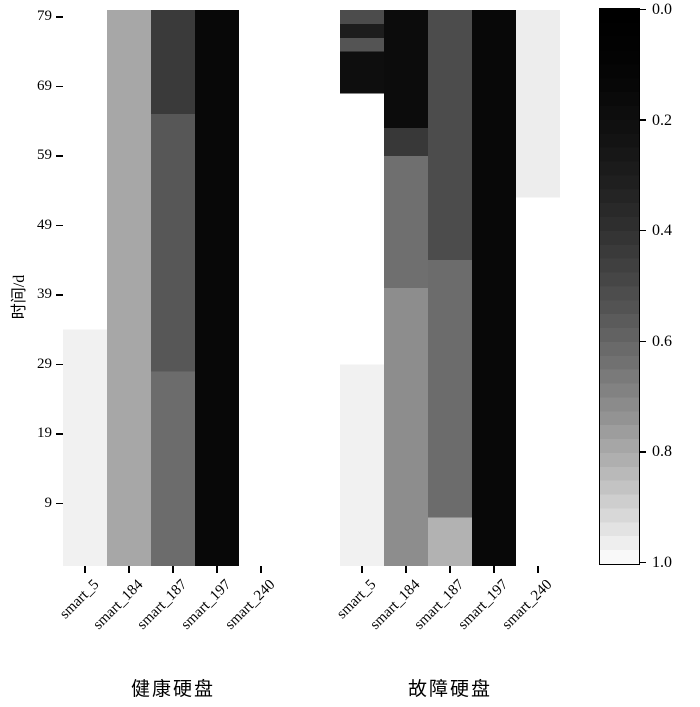  What do you see at coordinates (44, 85) in the screenshot?
I see `y-tick-label: 69` at bounding box center [44, 85].